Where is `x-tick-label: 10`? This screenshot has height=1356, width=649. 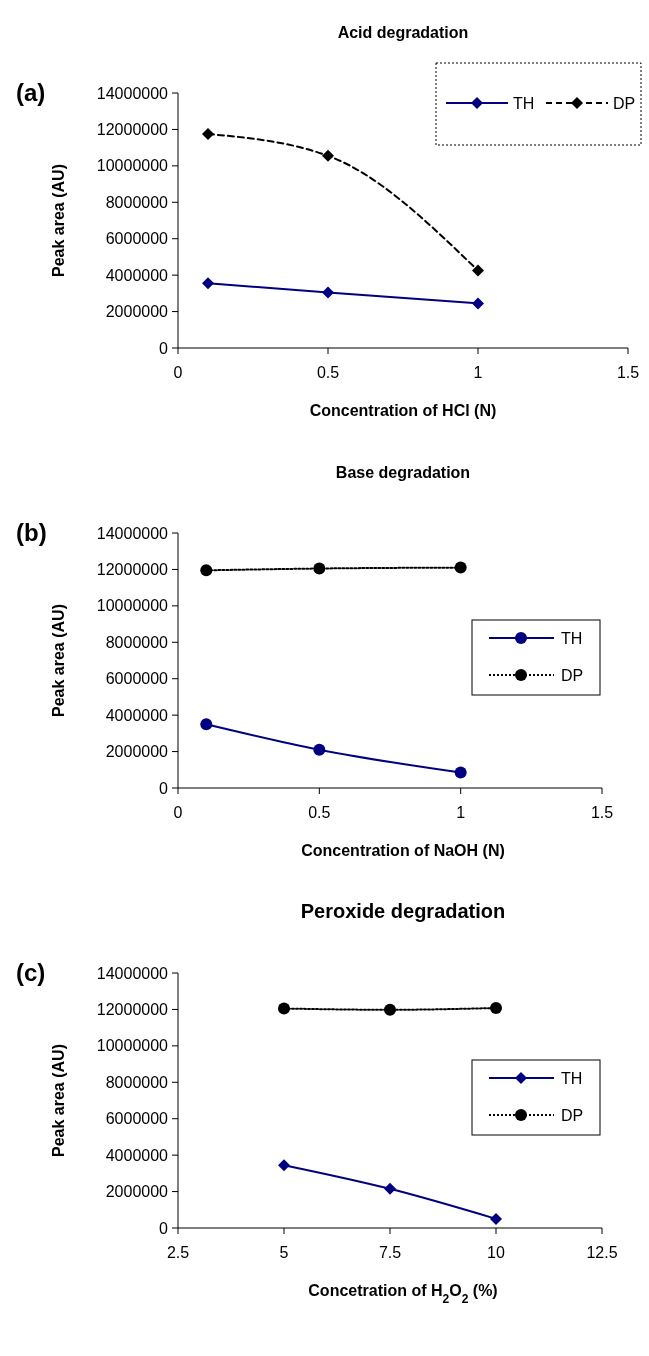 x-tick-label: 10 is located at coordinates (496, 1252).